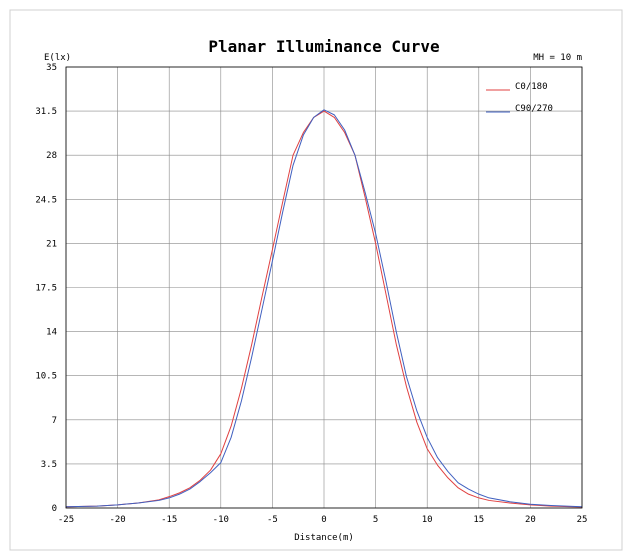 The image size is (632, 560). What do you see at coordinates (323, 520) in the screenshot?
I see `x-tick-label: 0` at bounding box center [323, 520].